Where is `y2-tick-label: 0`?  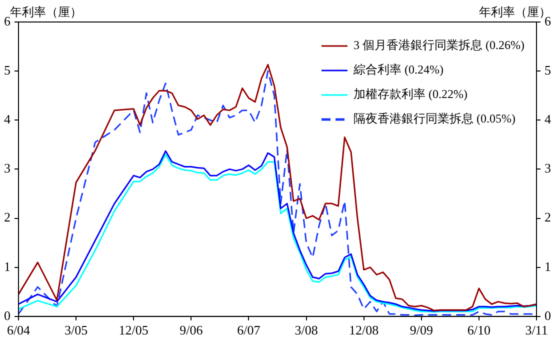 y2-tick-label: 0 is located at coordinates (547, 315).